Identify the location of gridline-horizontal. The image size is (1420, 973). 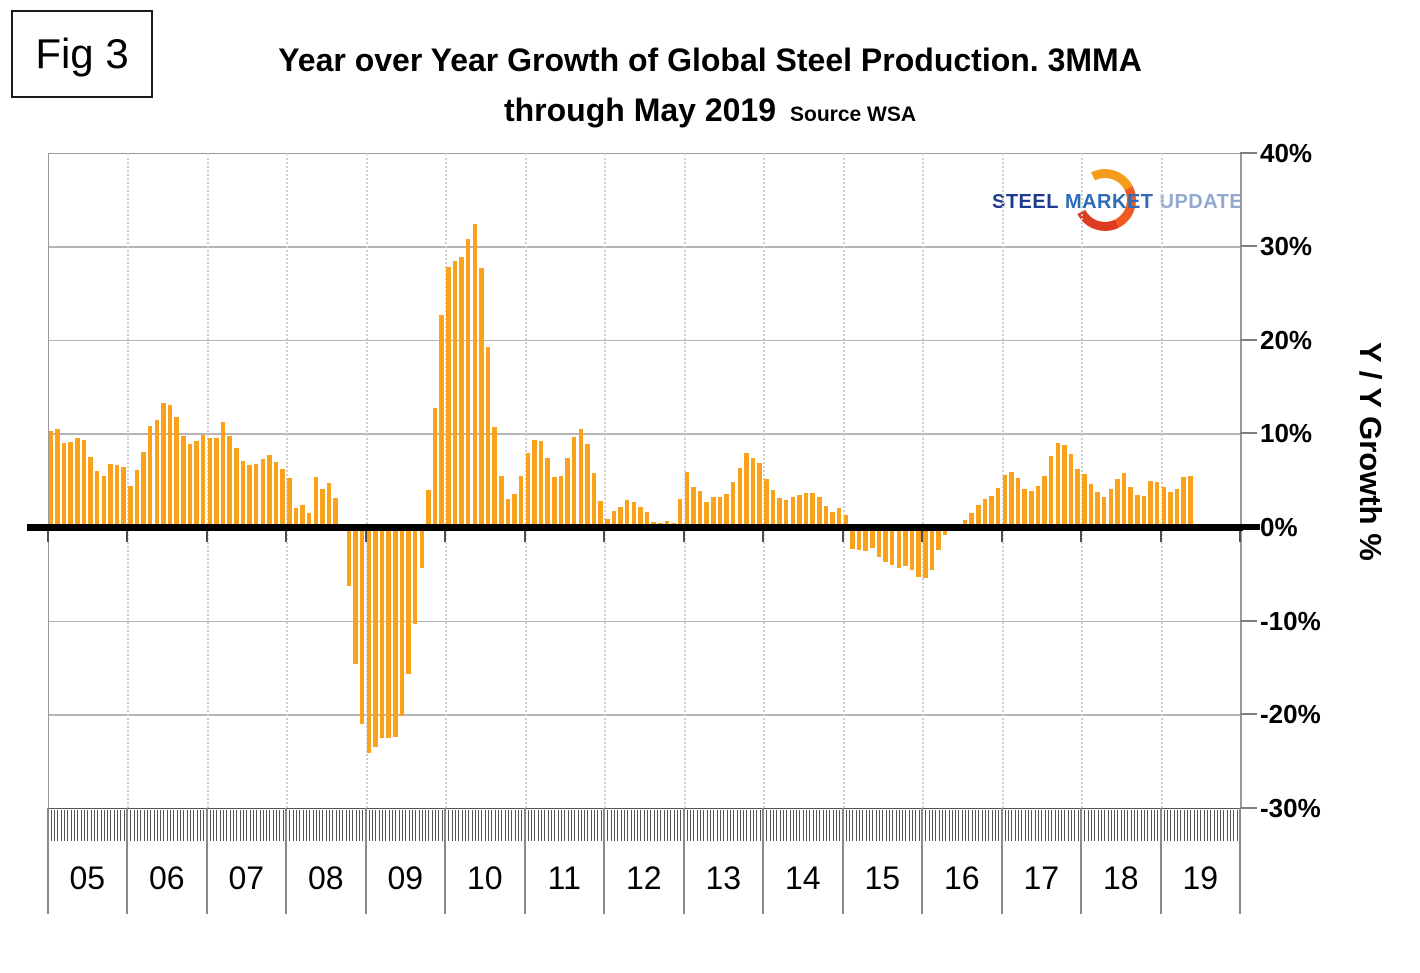
(643, 434).